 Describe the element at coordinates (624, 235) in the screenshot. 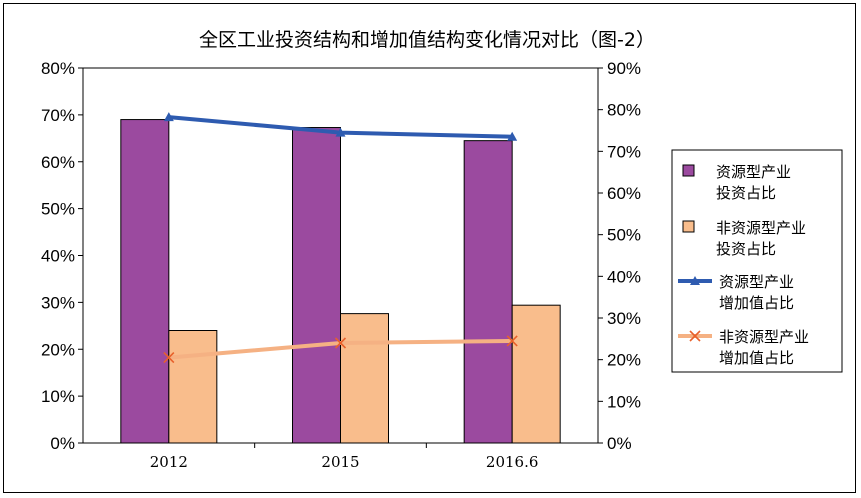

I see `right-tick-label: 50%` at that location.